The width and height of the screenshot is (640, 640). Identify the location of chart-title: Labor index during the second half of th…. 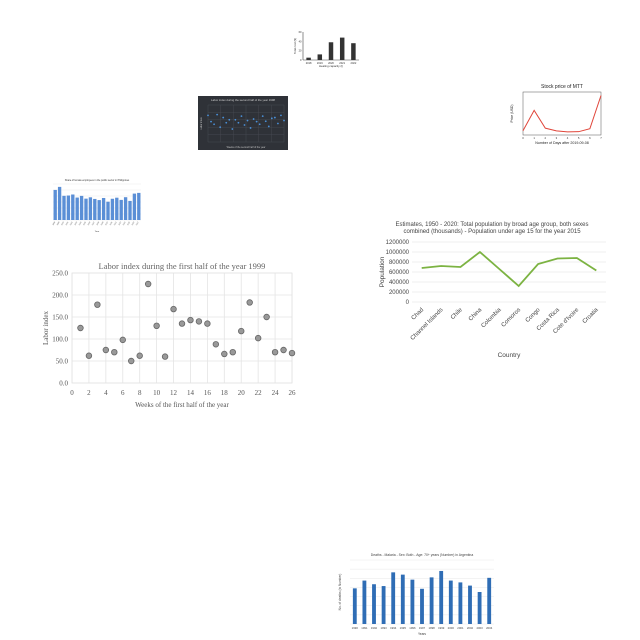
(243, 100).